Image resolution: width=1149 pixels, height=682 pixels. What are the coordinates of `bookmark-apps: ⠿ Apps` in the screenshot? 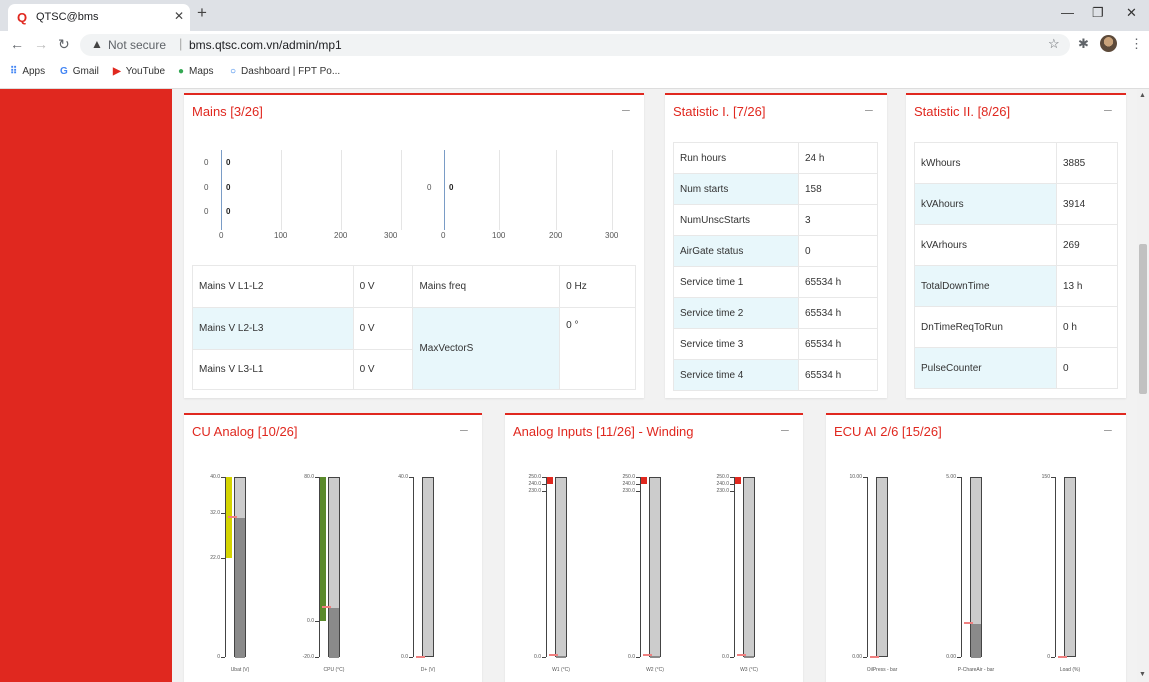 It's located at (28, 71).